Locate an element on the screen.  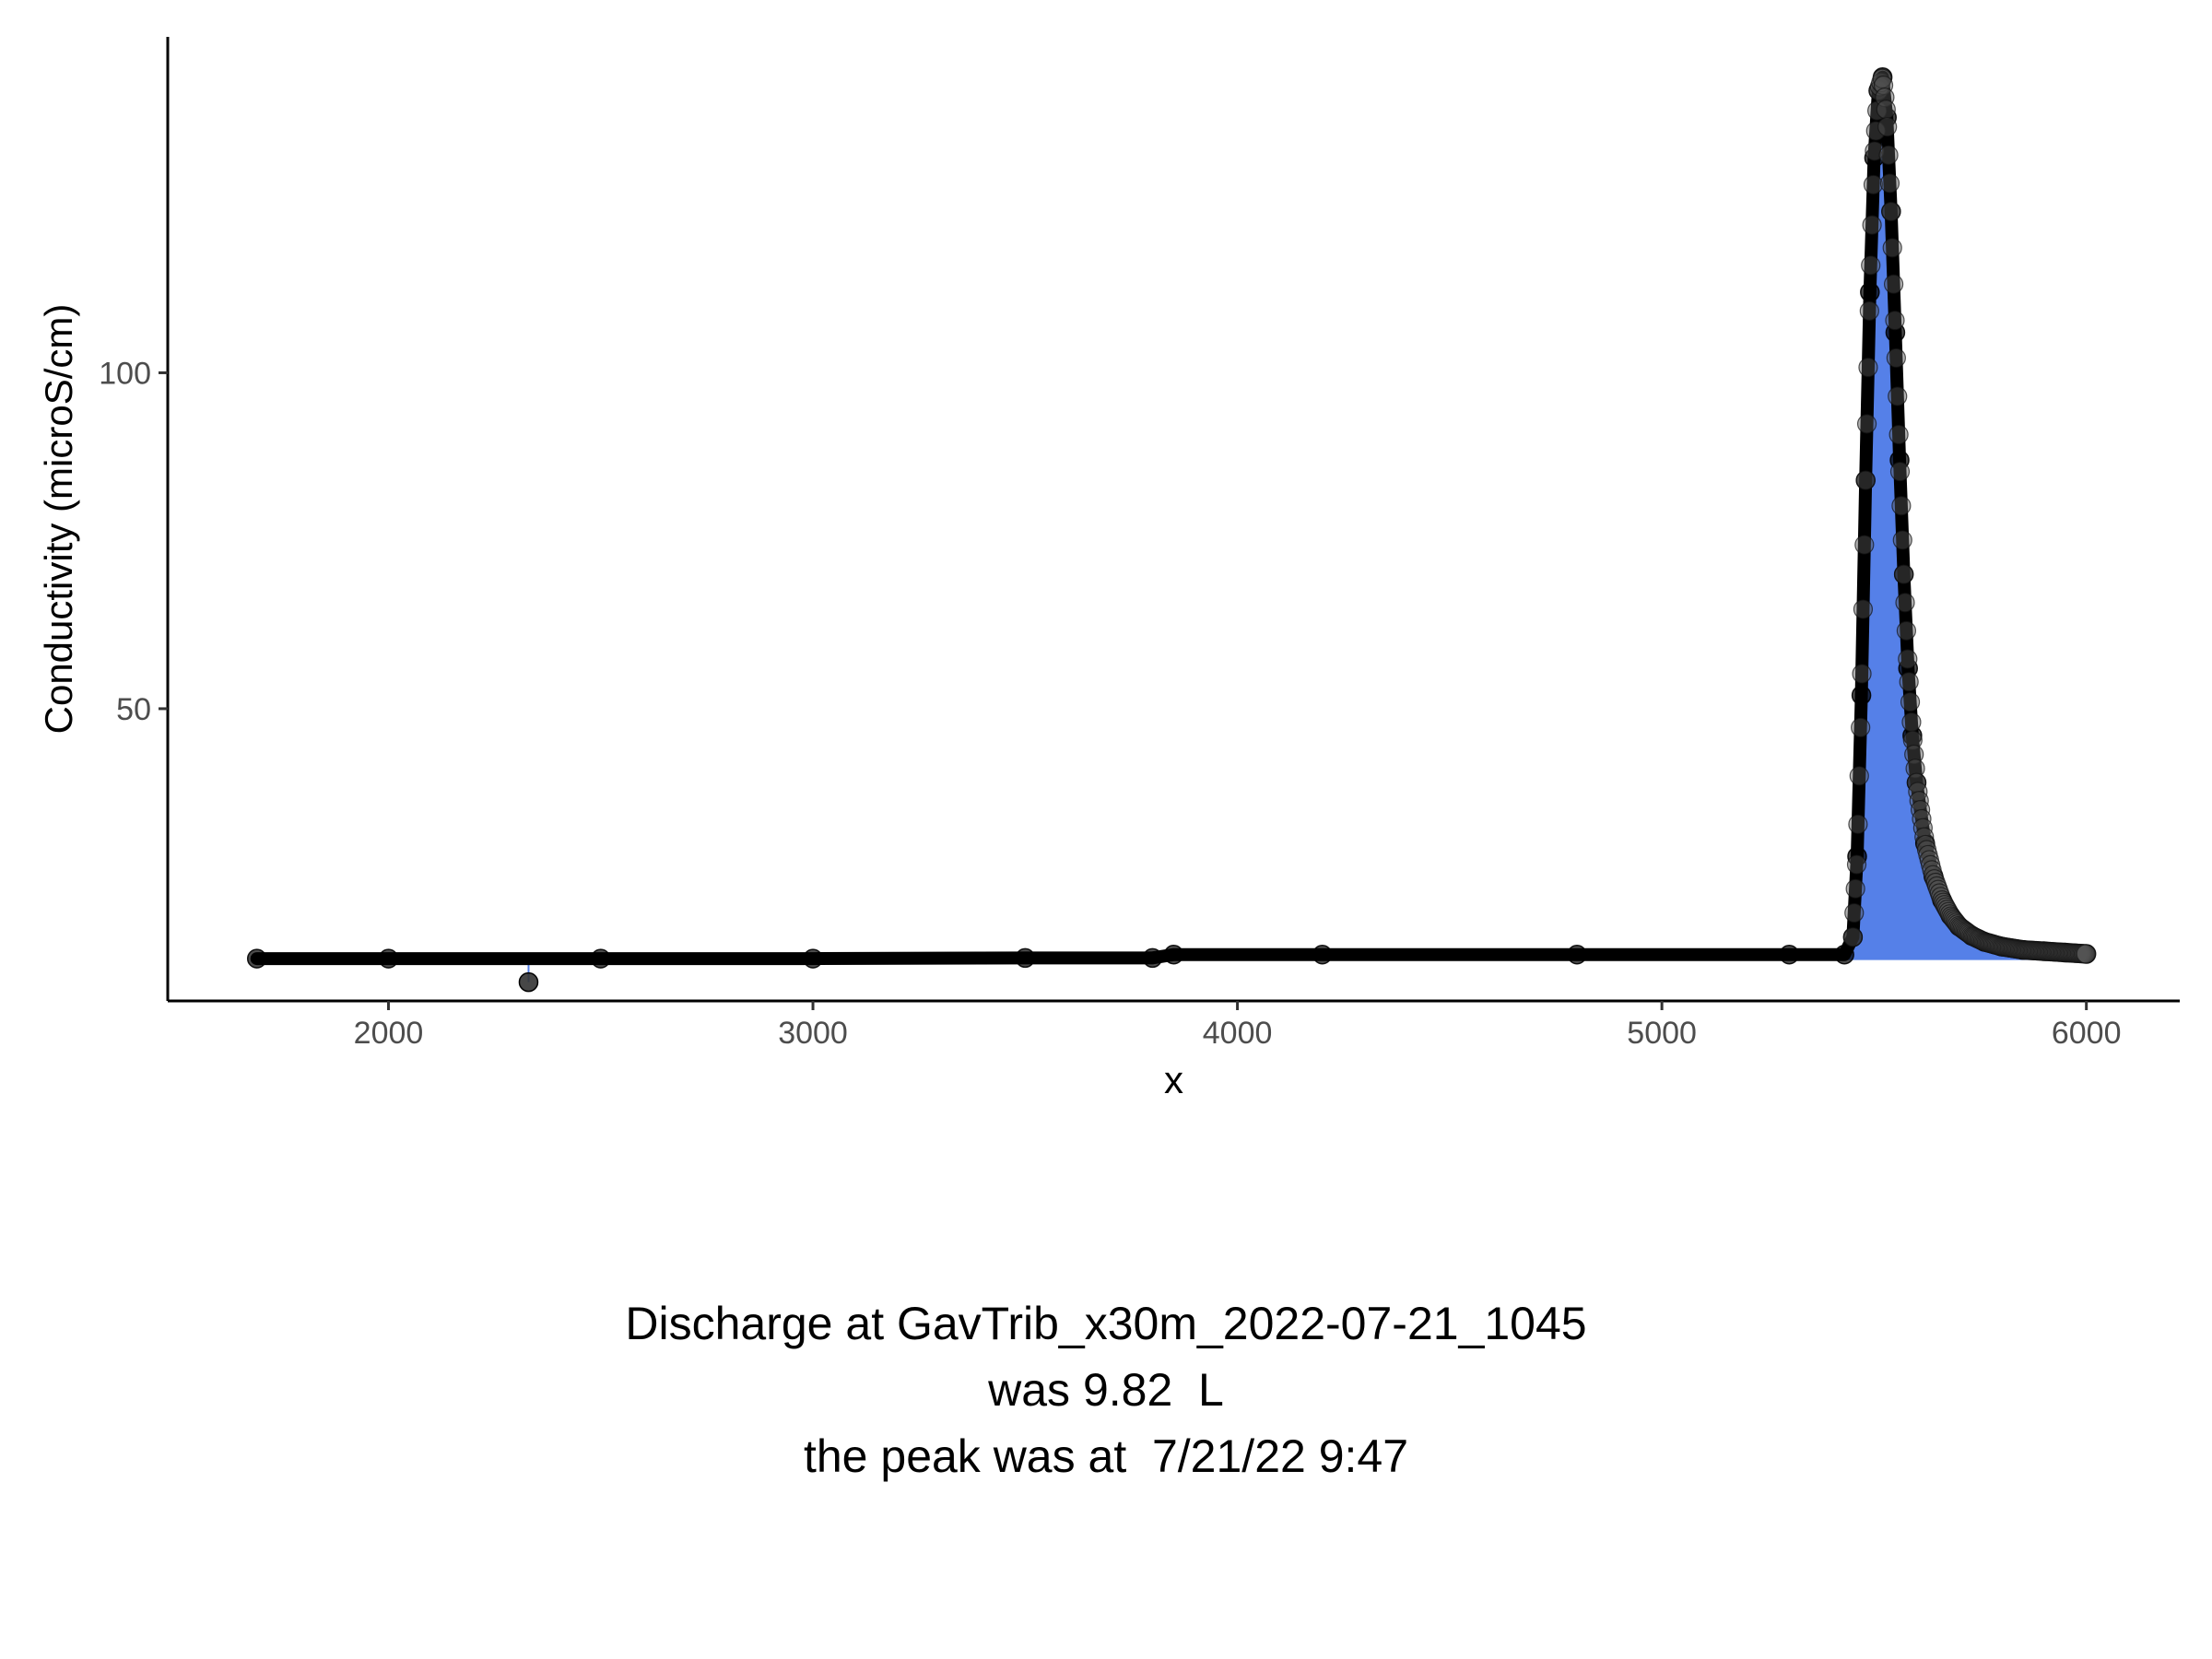
x-tick-label: 5000 is located at coordinates (1662, 1033).